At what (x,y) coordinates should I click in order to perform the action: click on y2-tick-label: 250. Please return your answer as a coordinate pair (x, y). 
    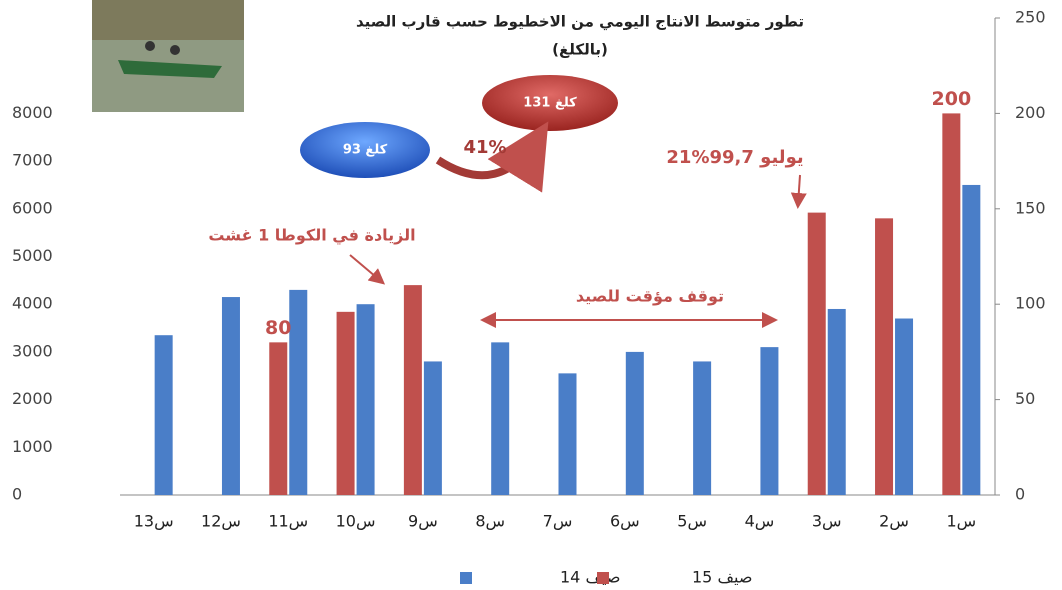
    Looking at the image, I should click on (1030, 17).